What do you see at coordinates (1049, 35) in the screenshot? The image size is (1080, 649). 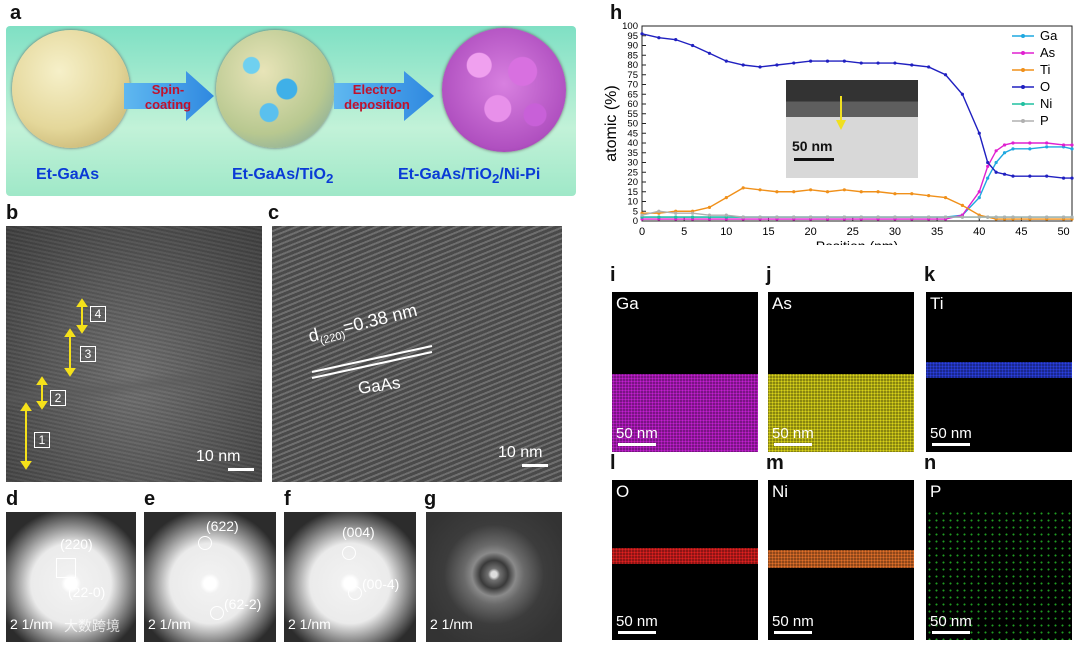 I see `legend-label-ga: Ga` at bounding box center [1049, 35].